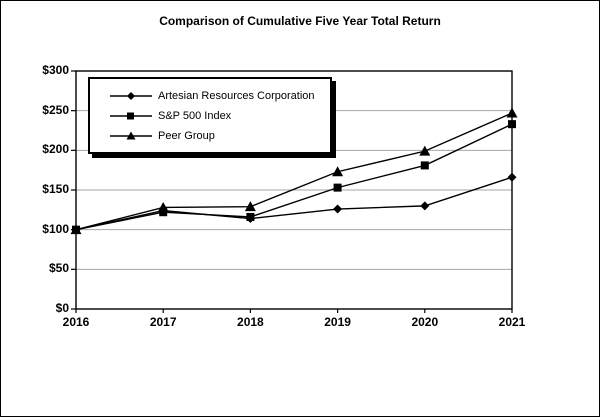  I want to click on y-tick-label: $50, so click(58, 268).